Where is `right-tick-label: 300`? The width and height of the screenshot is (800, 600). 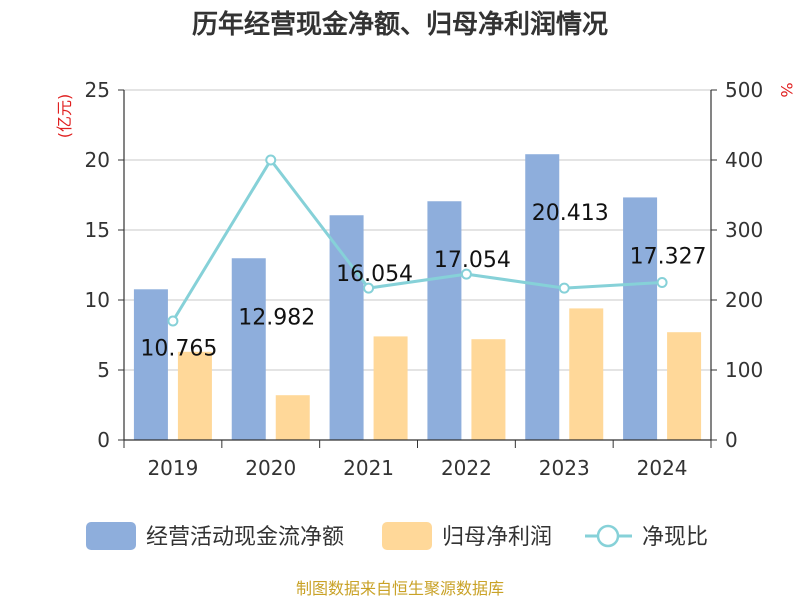
right-tick-label: 300 is located at coordinates (744, 230).